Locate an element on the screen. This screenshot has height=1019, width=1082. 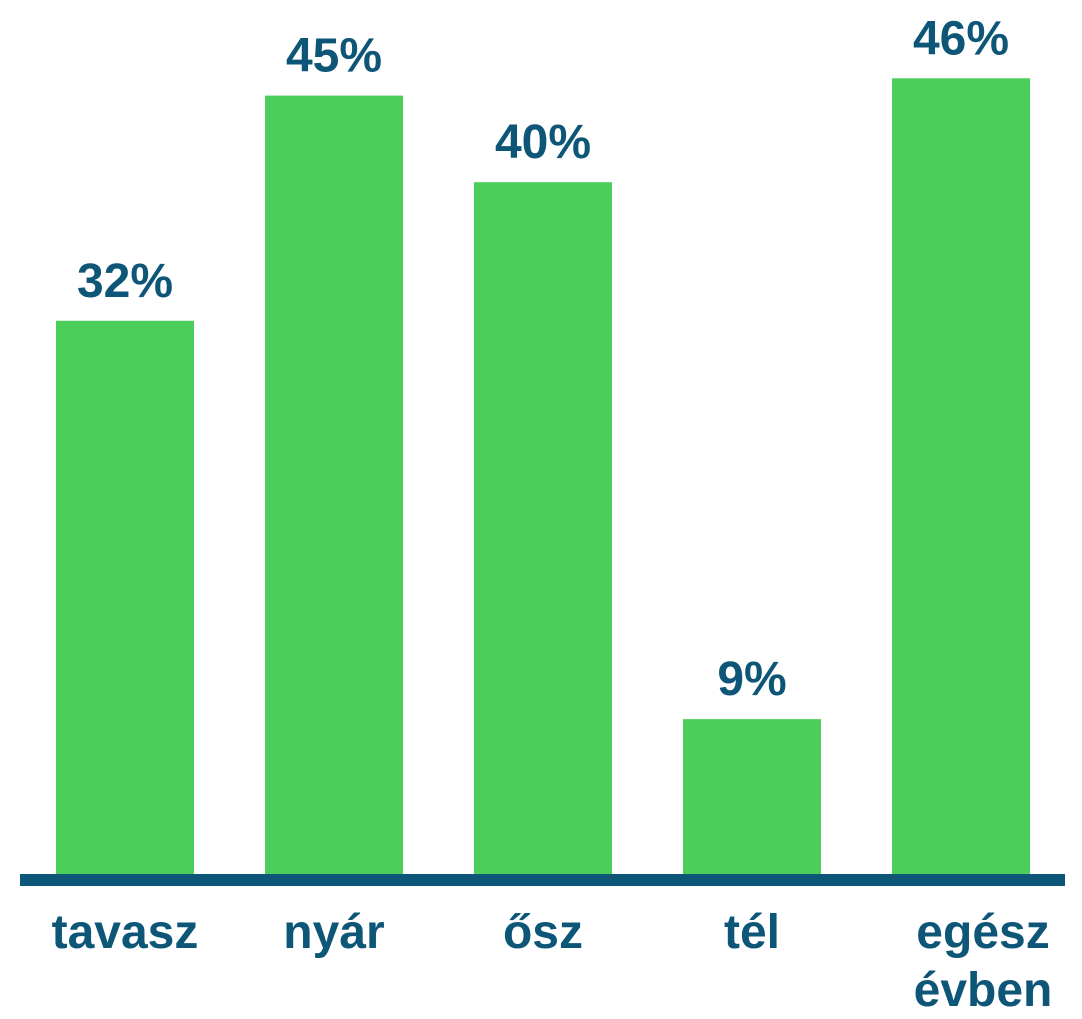
category-label: nyár is located at coordinates (334, 932).